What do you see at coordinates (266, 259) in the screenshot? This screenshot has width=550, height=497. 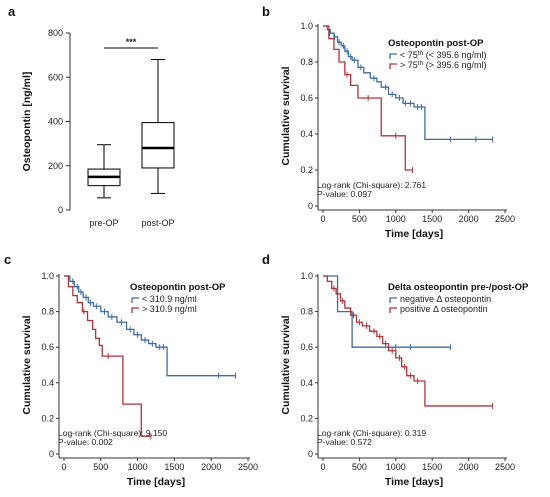 I see `panel-letter-d: d` at bounding box center [266, 259].